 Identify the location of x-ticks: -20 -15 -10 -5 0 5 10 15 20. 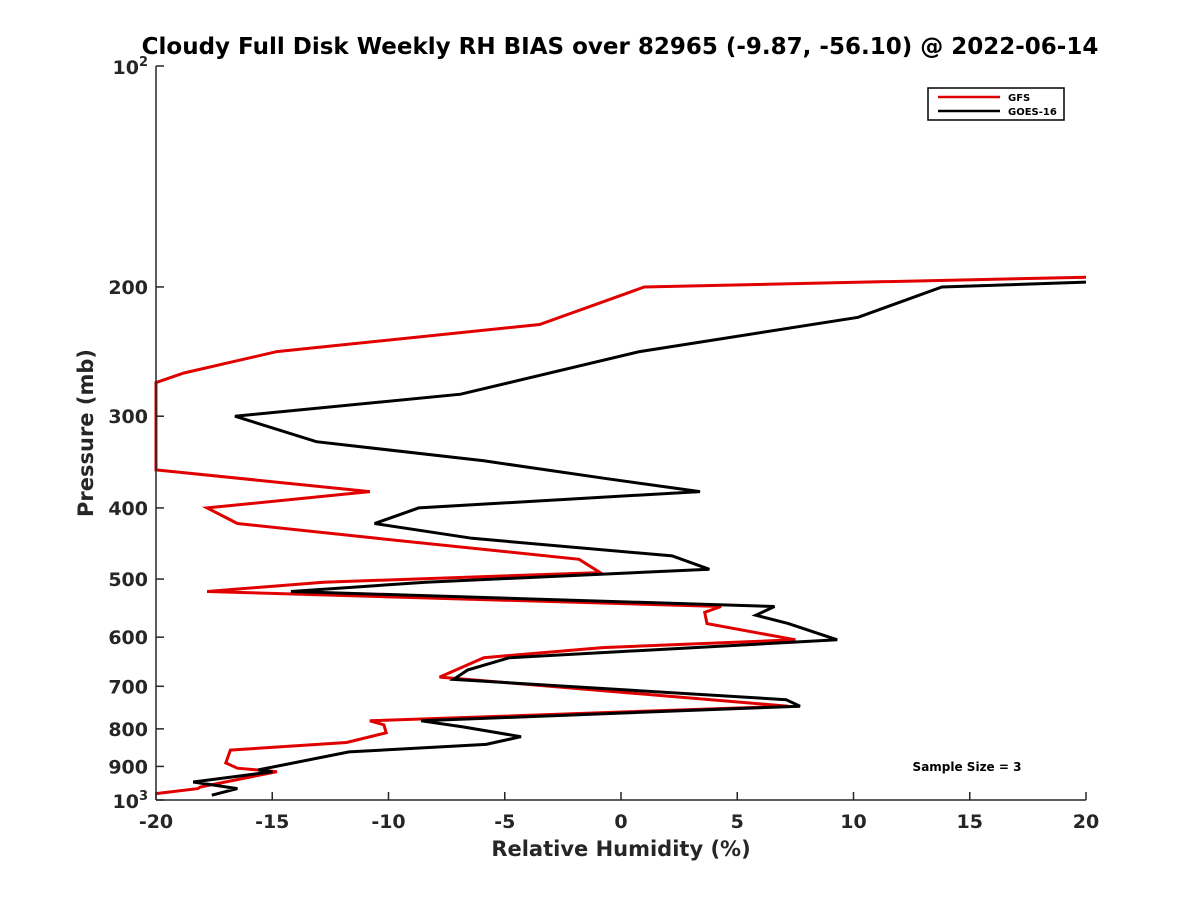
(619, 812).